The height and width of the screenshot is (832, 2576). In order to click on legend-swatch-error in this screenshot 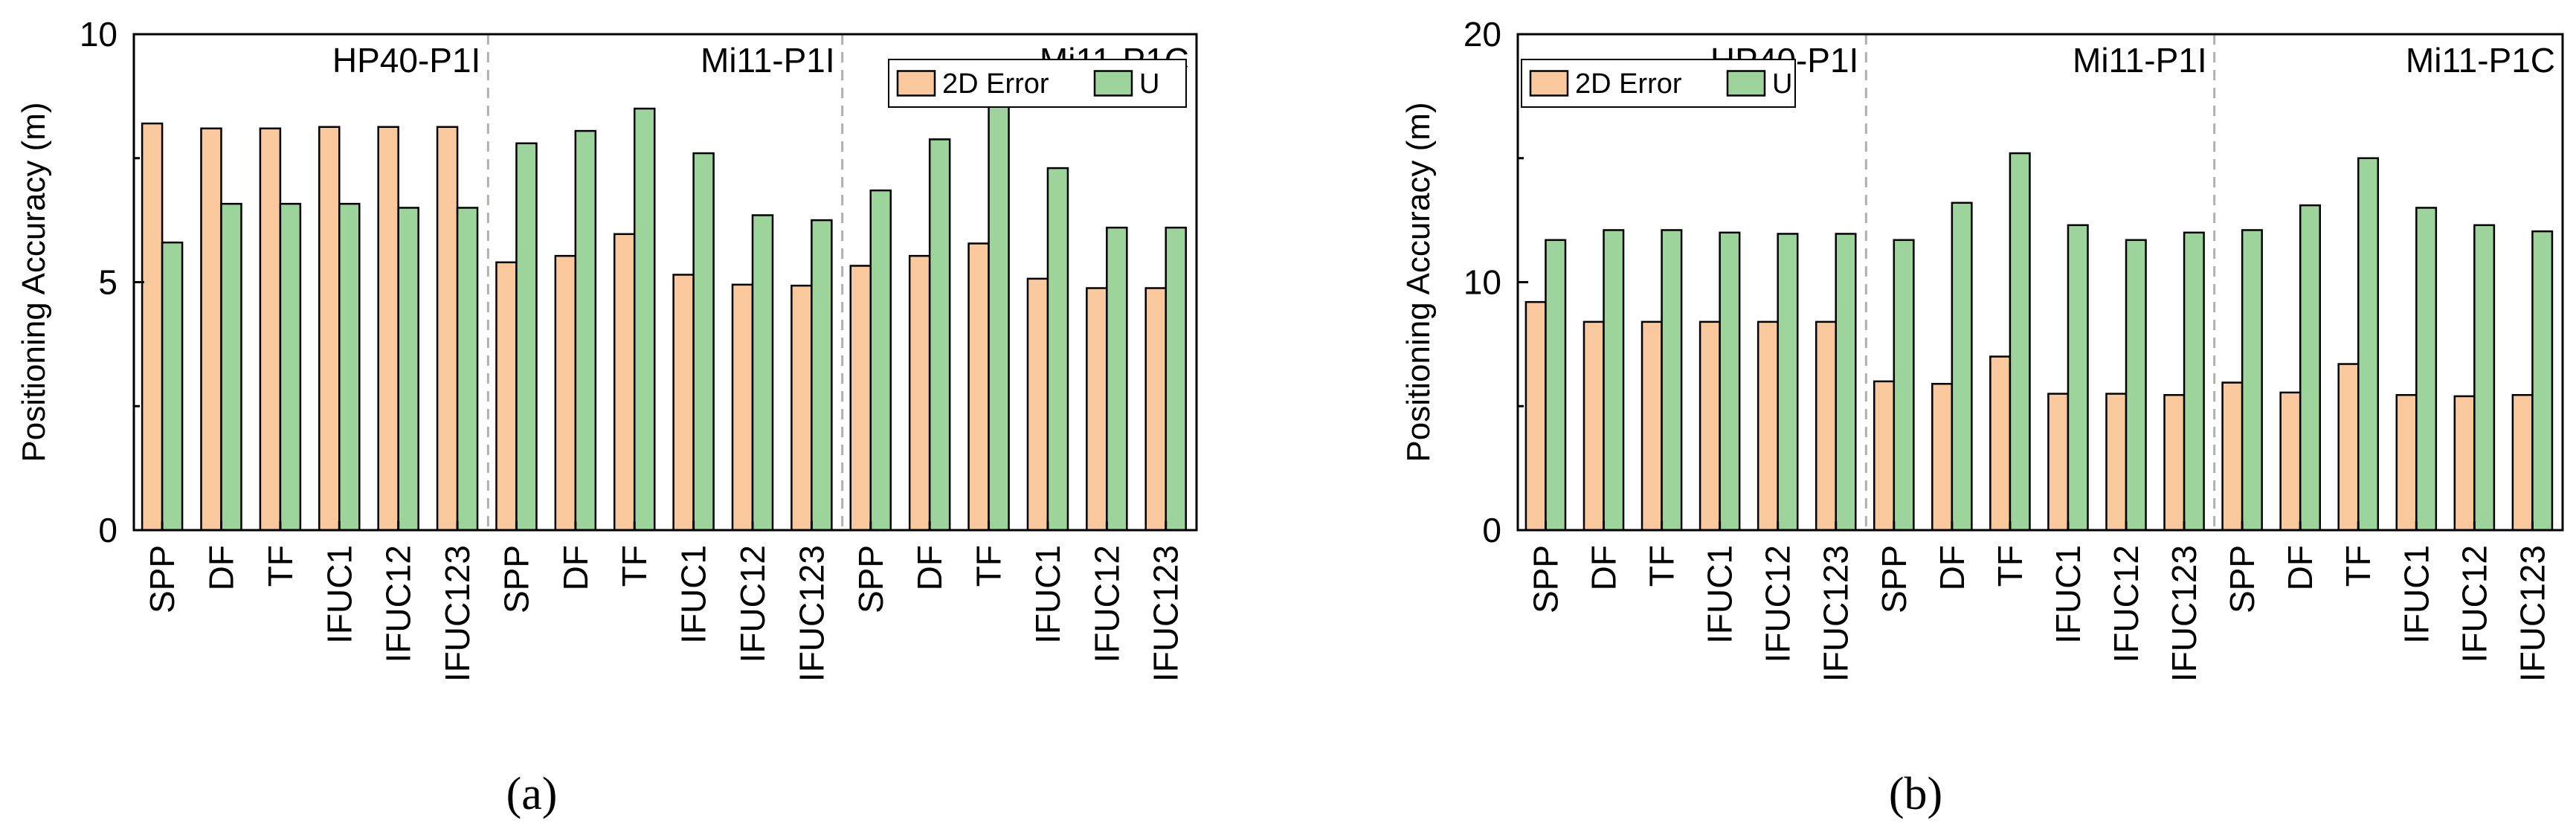, I will do `click(1549, 83)`.